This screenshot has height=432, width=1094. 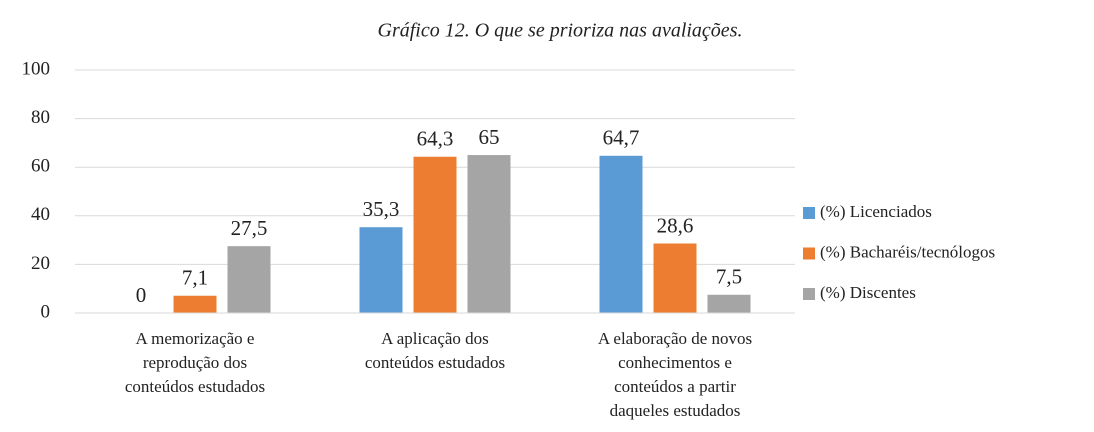 I want to click on y-tick-label: 80, so click(x=40, y=117).